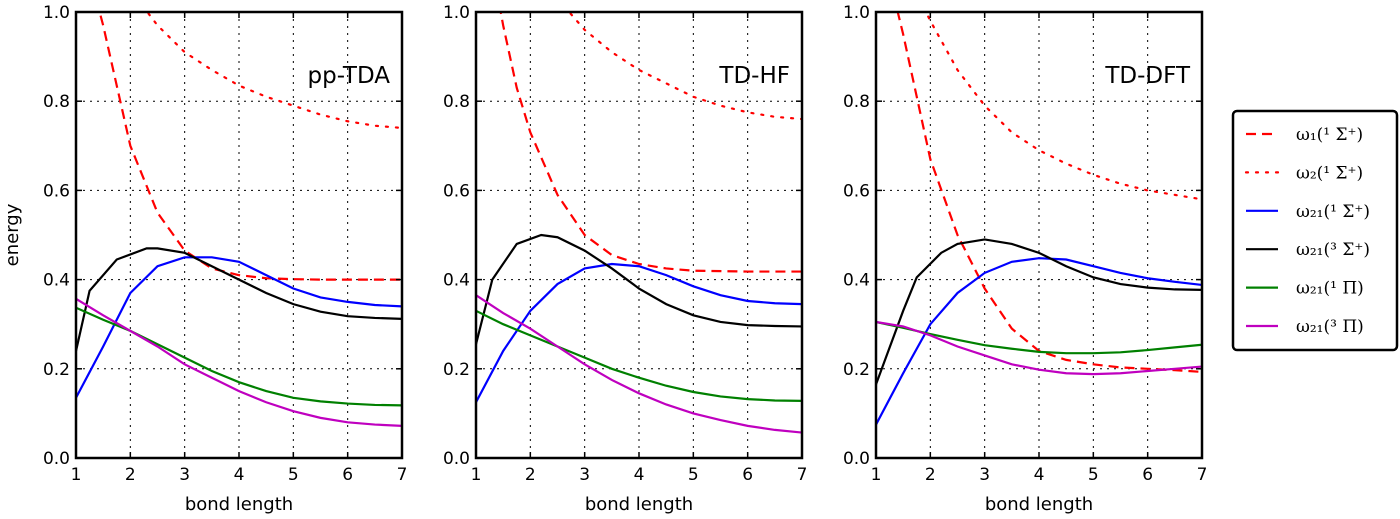 The height and width of the screenshot is (519, 1400). Describe the element at coordinates (754, 76) in the screenshot. I see `panel-title: TD-HF` at that location.